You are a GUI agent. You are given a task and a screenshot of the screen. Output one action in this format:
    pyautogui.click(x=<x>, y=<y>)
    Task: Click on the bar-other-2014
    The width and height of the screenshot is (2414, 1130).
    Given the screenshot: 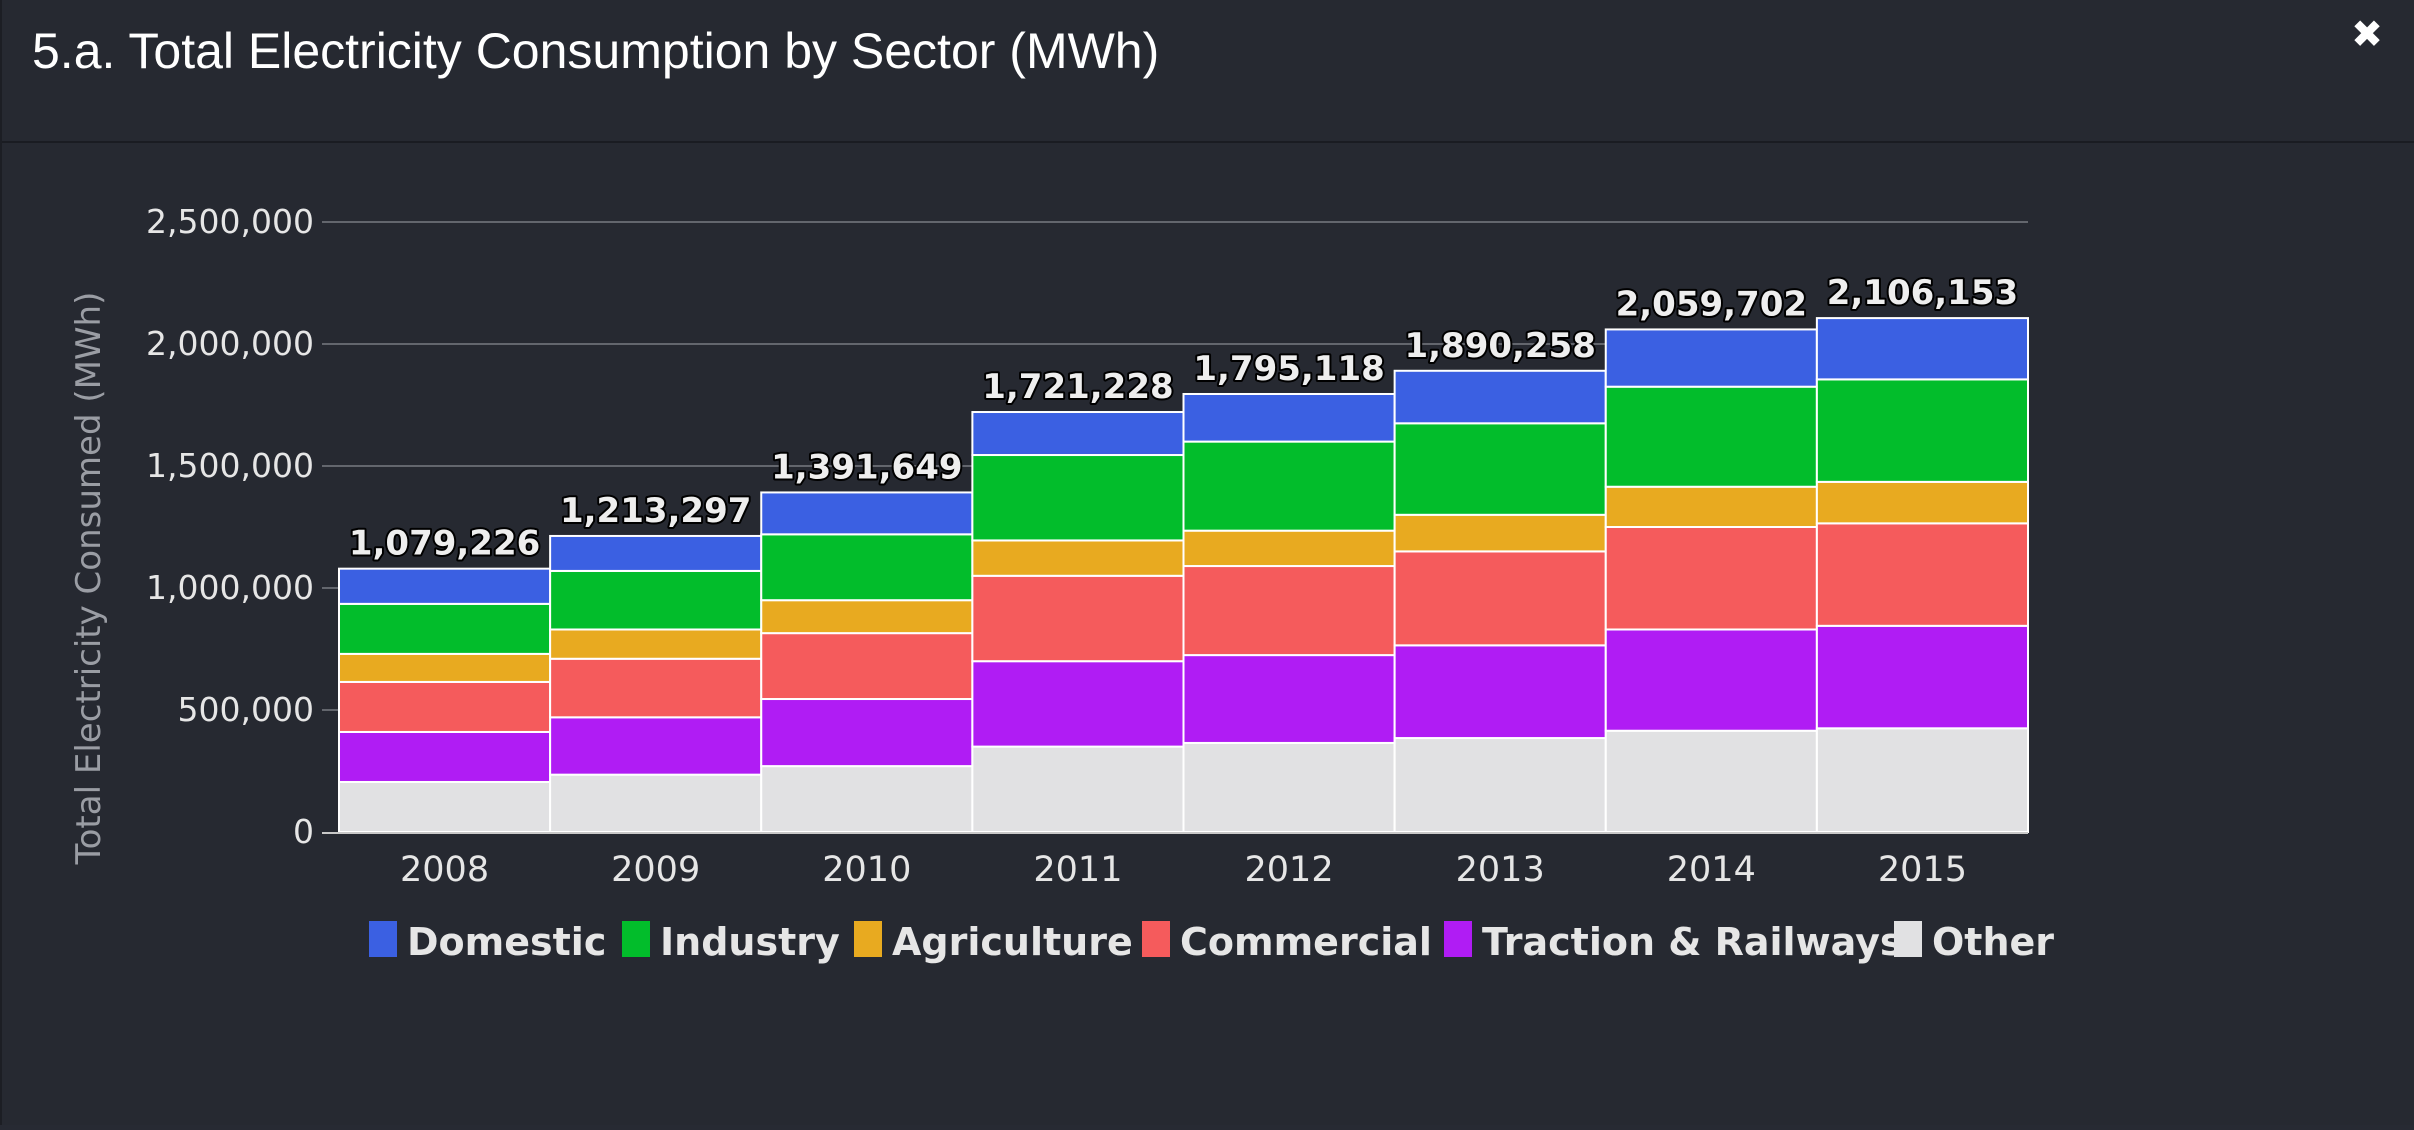 What is the action you would take?
    pyautogui.click(x=1711, y=781)
    